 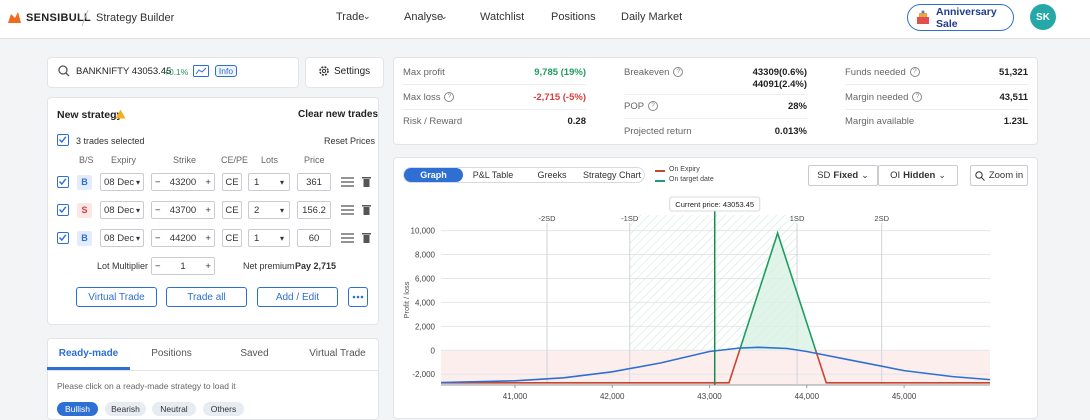 What do you see at coordinates (790, 131) in the screenshot?
I see `stat-value: 0.013%` at bounding box center [790, 131].